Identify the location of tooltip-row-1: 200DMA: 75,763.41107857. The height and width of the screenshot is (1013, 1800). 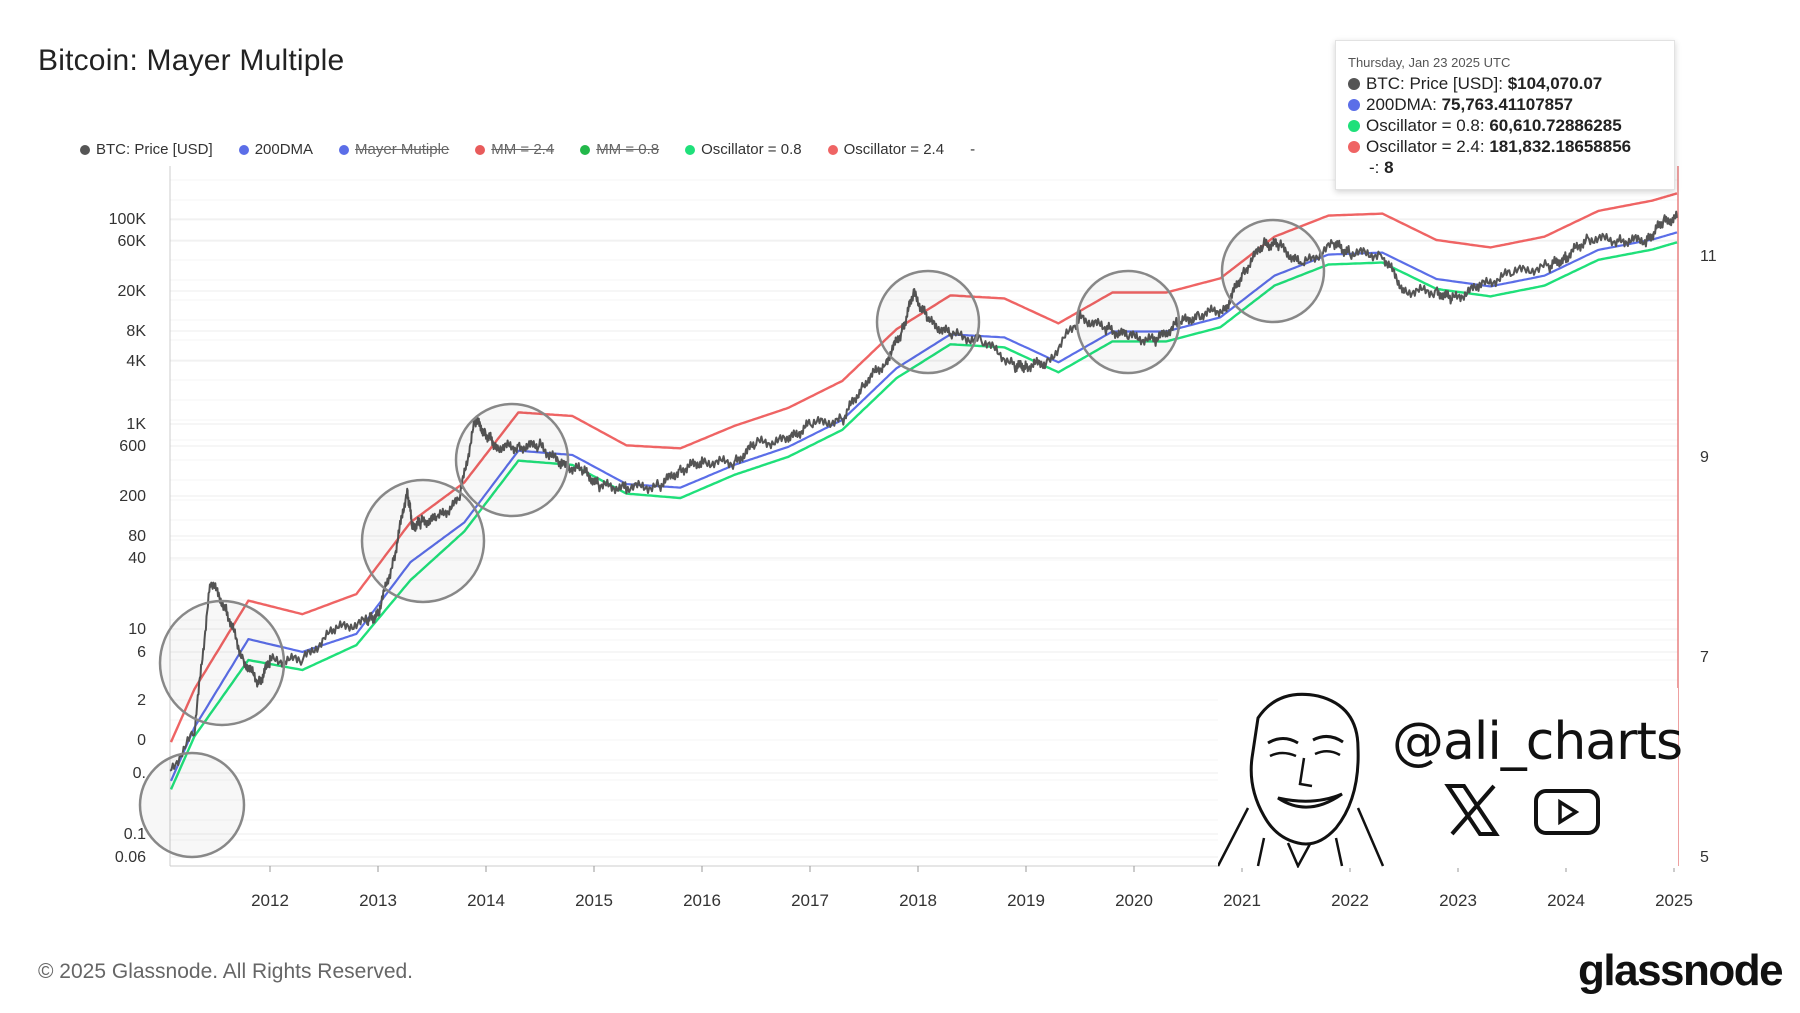
(1511, 104).